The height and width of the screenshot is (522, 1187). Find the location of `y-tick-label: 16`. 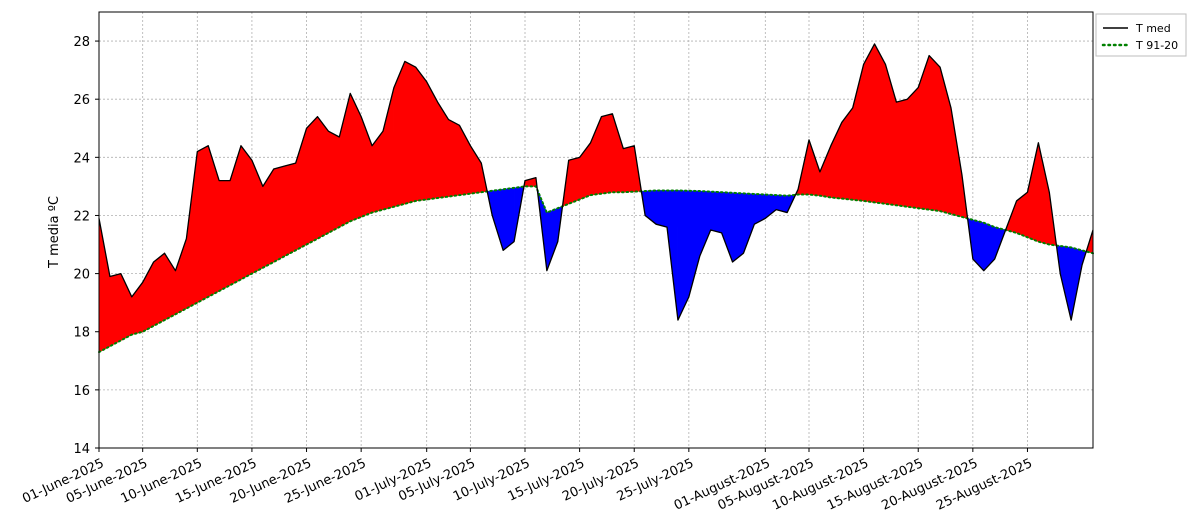

y-tick-label: 16 is located at coordinates (81, 391).